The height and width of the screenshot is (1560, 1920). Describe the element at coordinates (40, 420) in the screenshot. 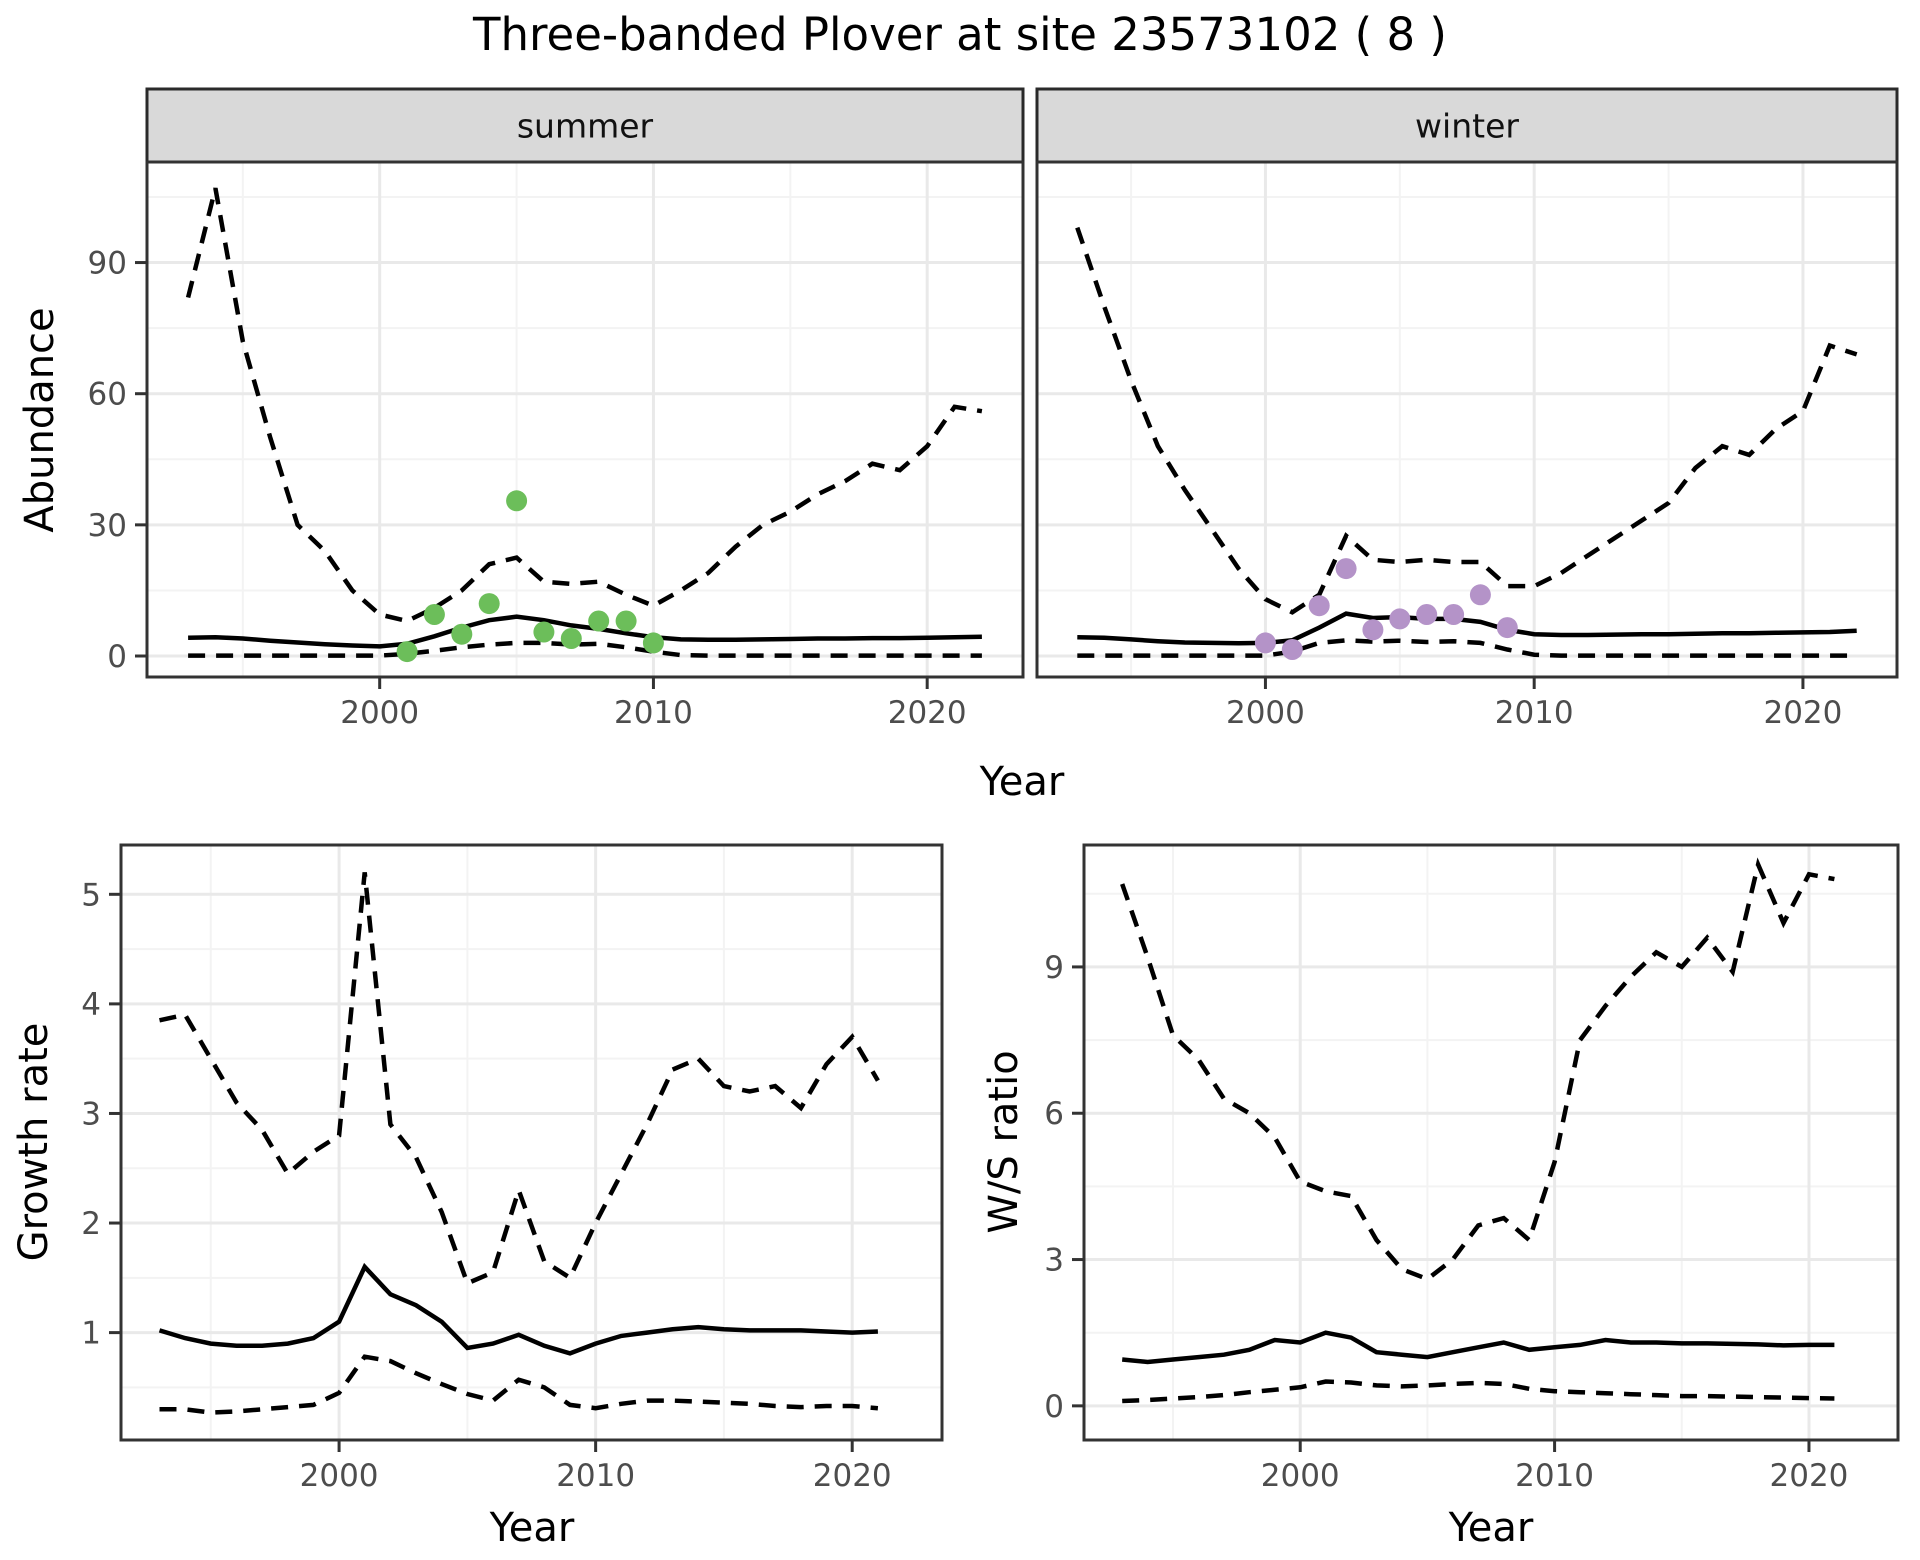

I see `y-axis-title-abundance: Abundance` at that location.